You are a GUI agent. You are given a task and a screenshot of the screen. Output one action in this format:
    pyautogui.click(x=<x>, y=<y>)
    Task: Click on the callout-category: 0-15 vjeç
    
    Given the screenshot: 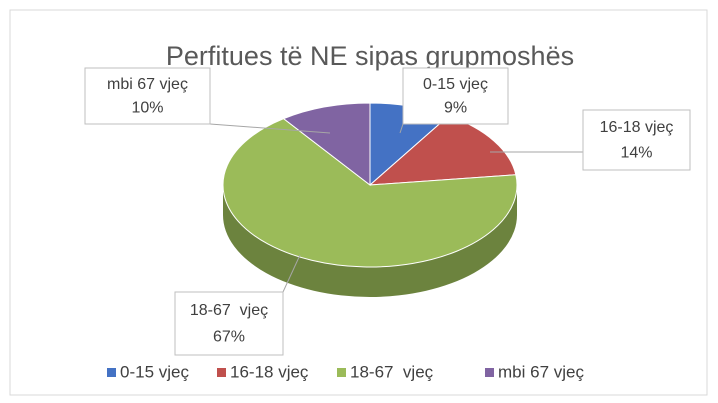 What is the action you would take?
    pyautogui.click(x=455, y=84)
    